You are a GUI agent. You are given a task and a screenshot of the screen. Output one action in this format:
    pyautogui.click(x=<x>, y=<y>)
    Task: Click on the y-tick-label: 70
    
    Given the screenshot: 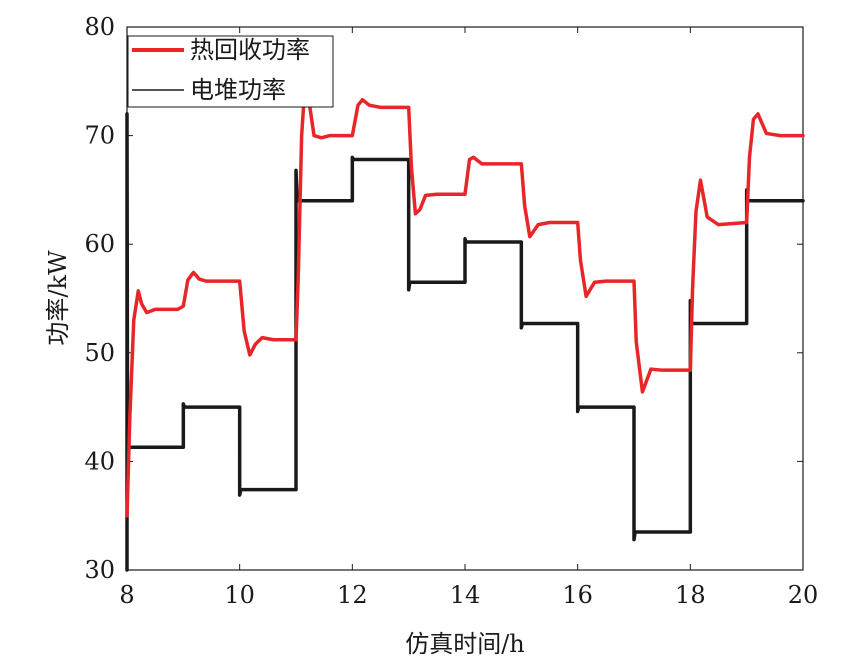 What is the action you would take?
    pyautogui.click(x=99, y=136)
    